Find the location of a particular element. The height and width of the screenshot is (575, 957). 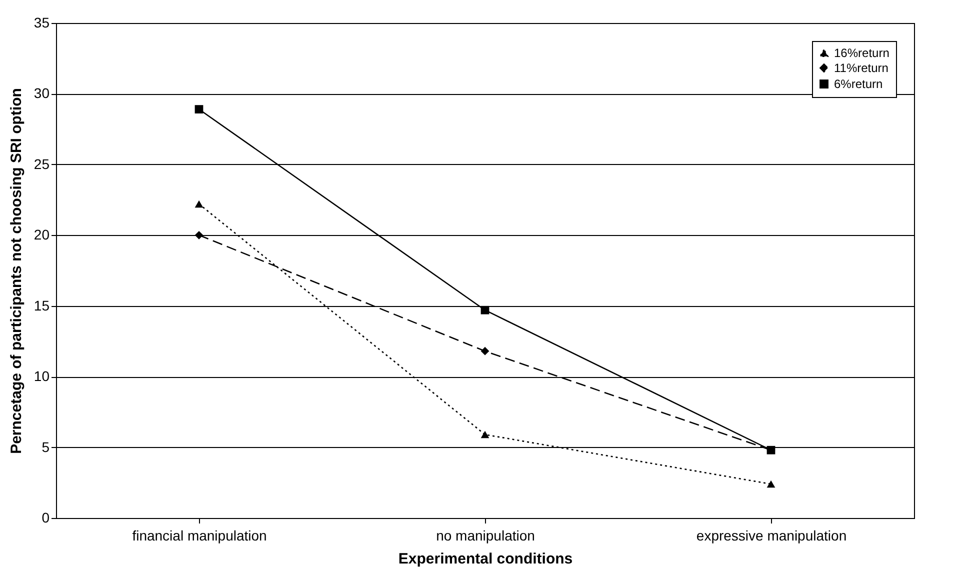

y-tick-label: 30 is located at coordinates (42, 93).